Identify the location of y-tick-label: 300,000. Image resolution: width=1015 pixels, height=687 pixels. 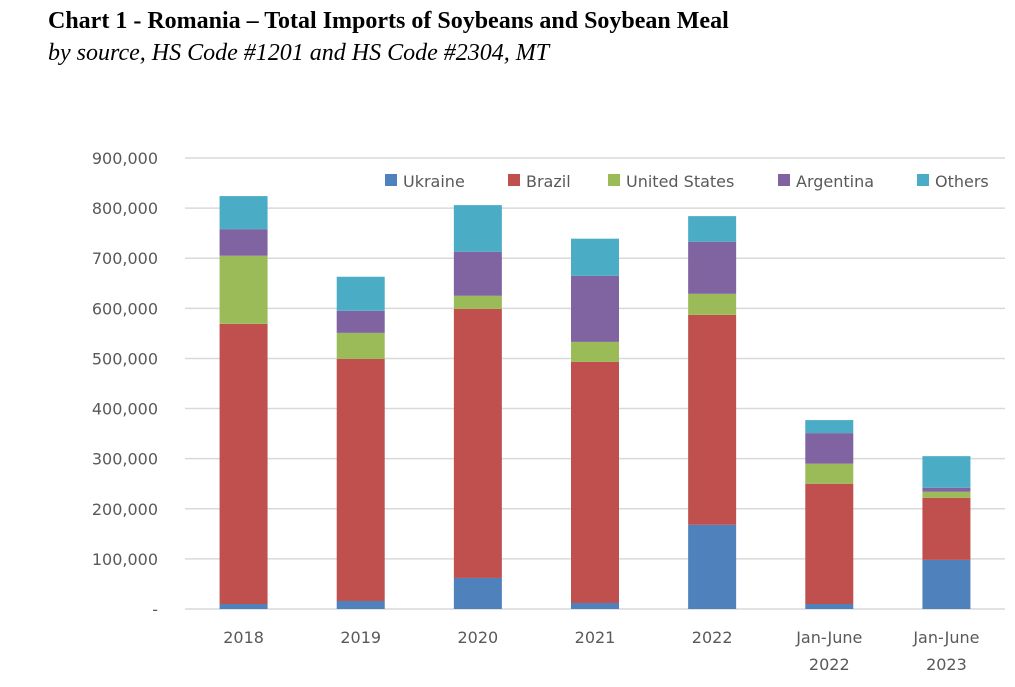
(125, 459).